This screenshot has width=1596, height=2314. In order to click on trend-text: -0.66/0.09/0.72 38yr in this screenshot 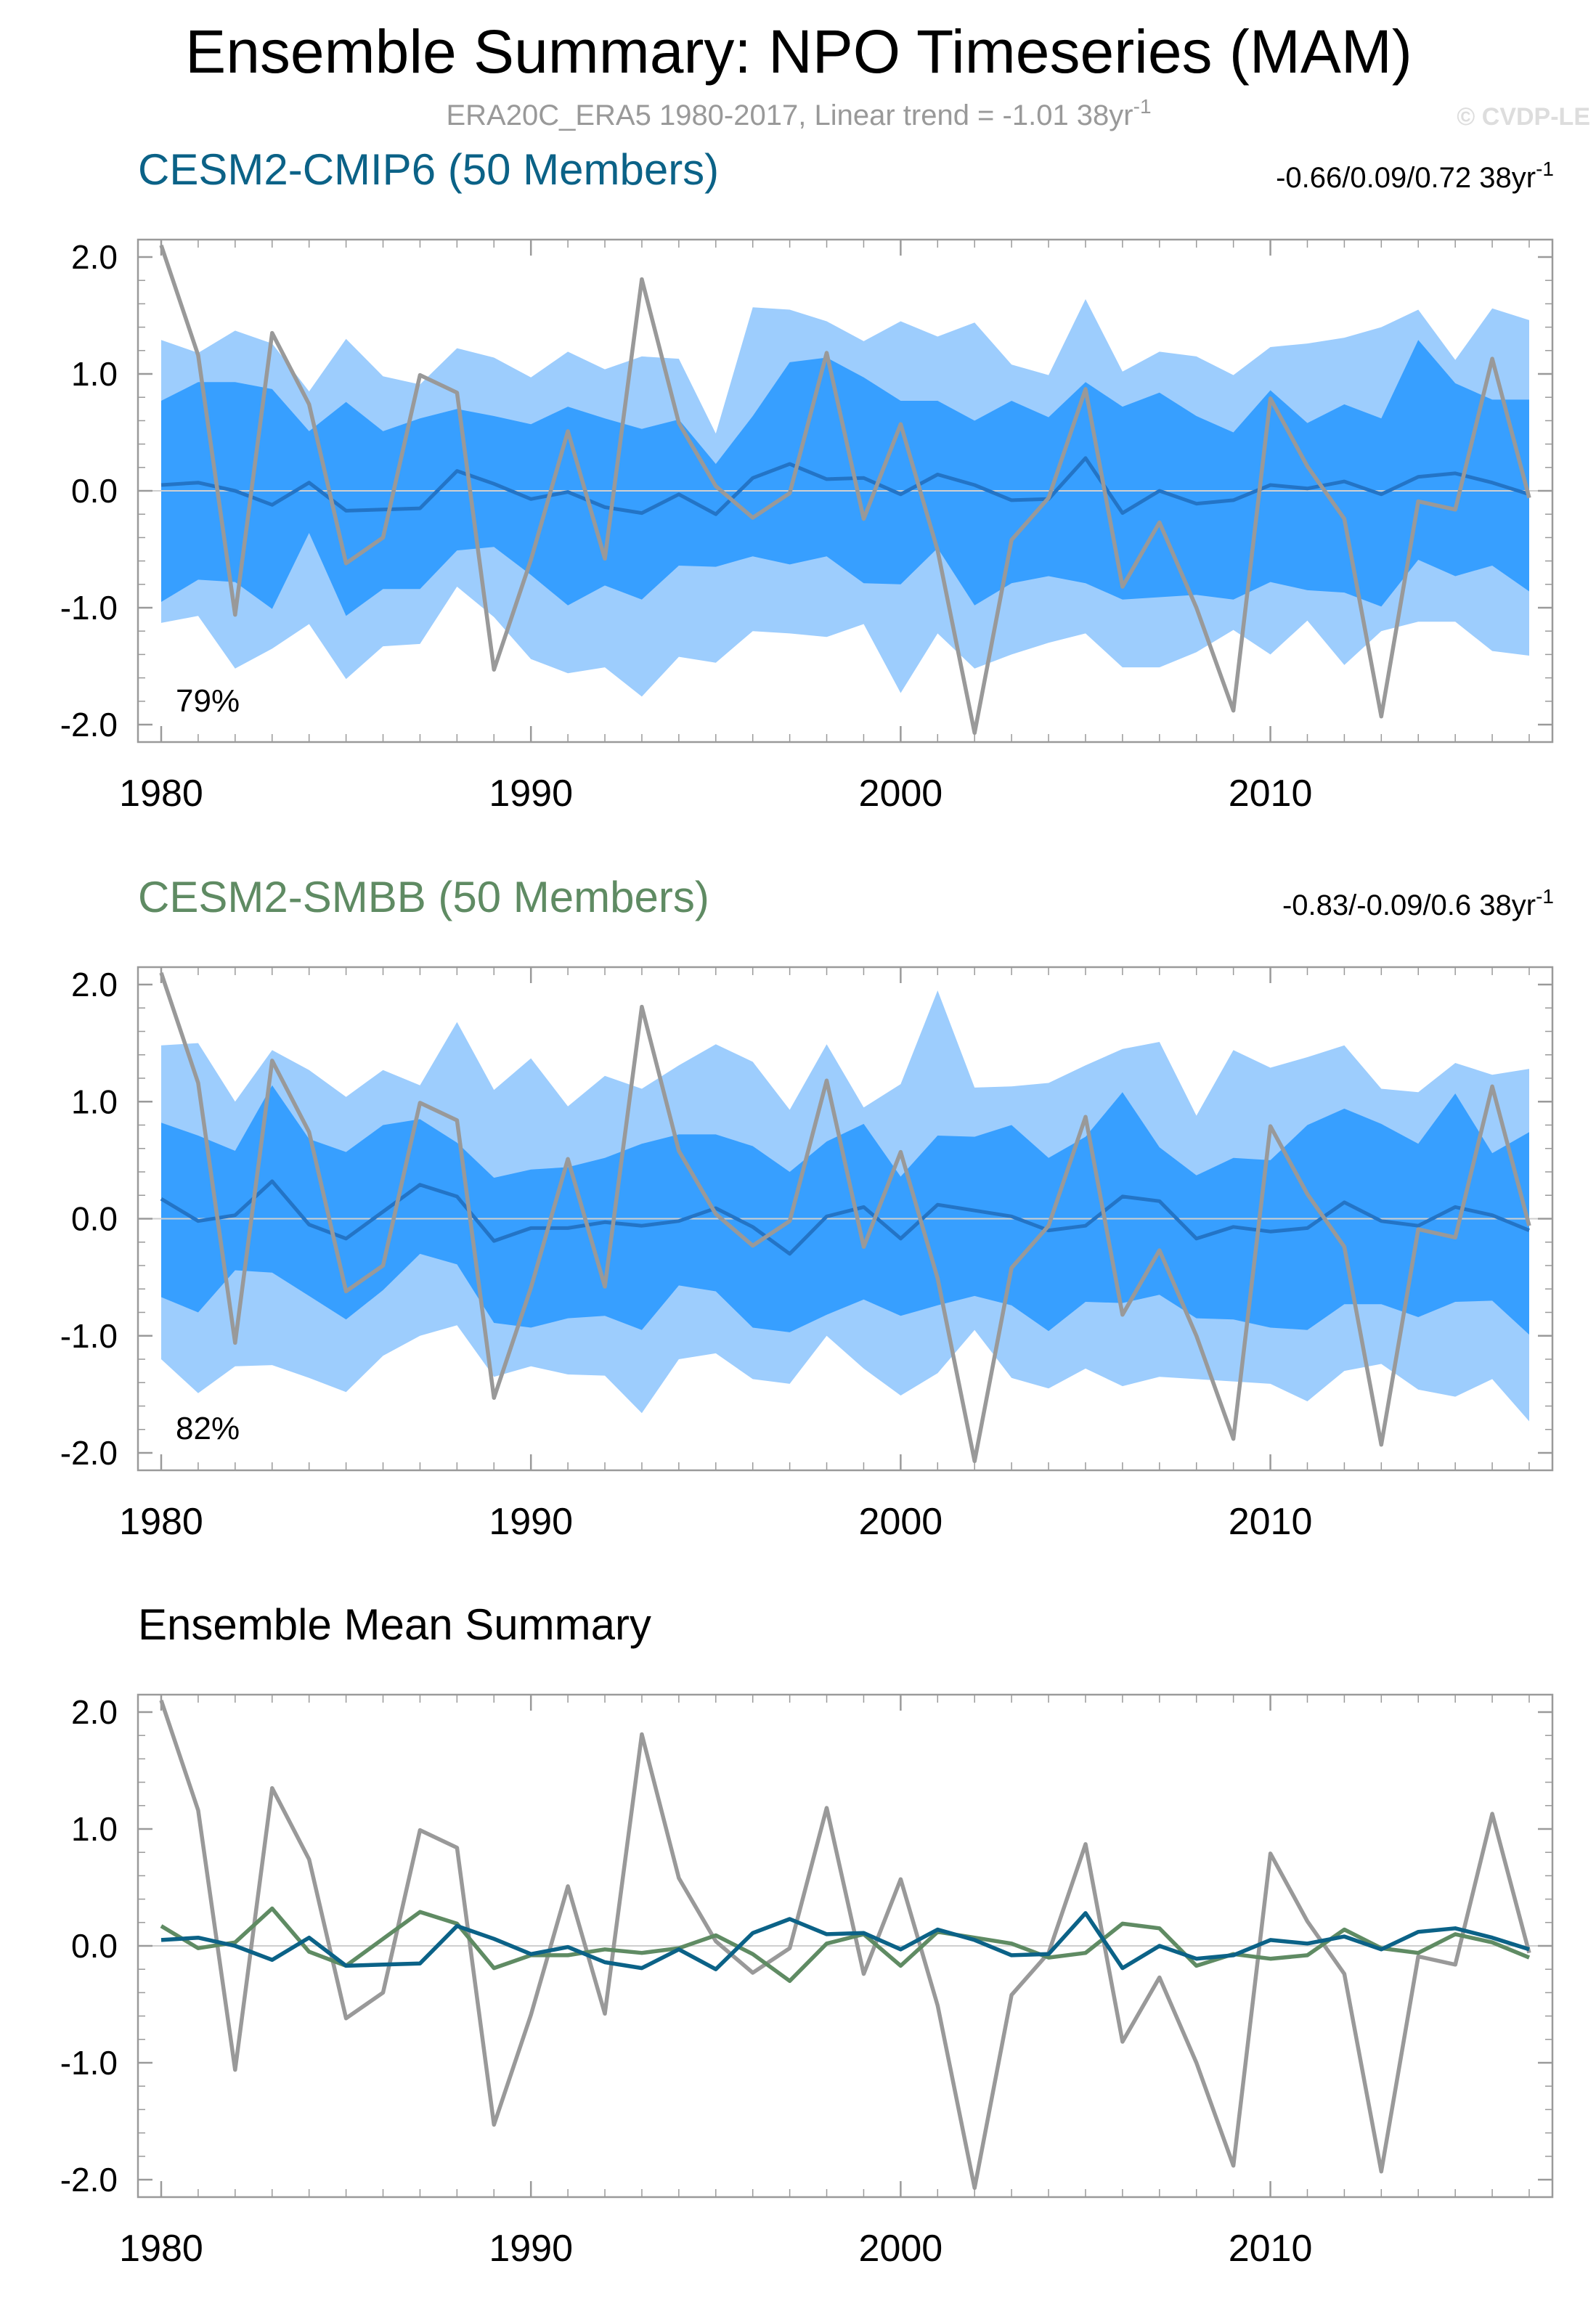, I will do `click(1406, 178)`.